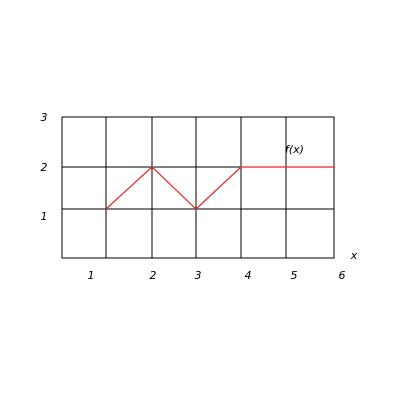 This screenshot has width=400, height=400. I want to click on series-label: f(x), so click(294, 149).